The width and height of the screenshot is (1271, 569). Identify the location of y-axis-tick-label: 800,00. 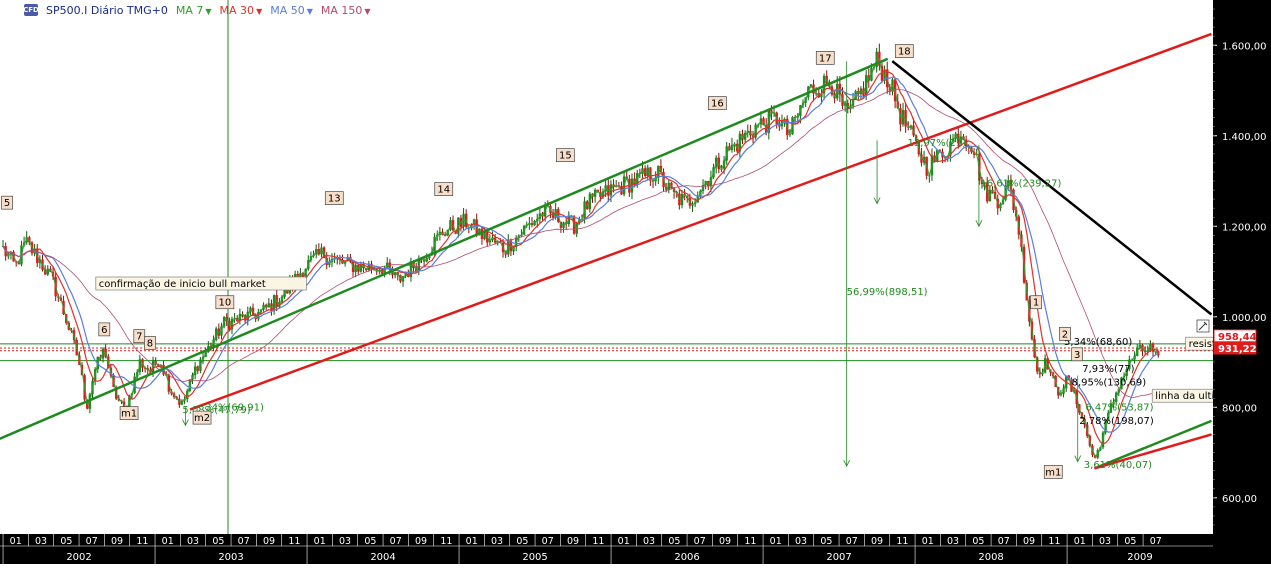
(1239, 408).